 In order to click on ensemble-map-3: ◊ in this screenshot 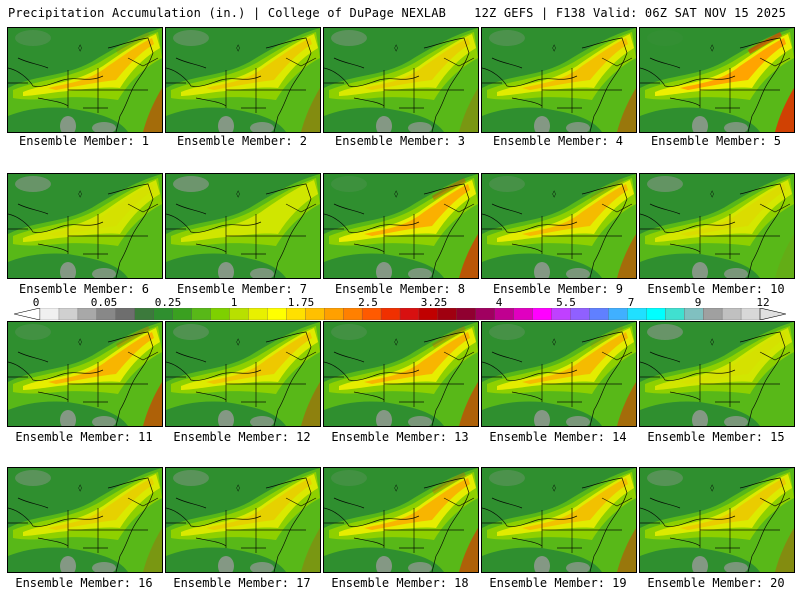, I will do `click(401, 80)`.